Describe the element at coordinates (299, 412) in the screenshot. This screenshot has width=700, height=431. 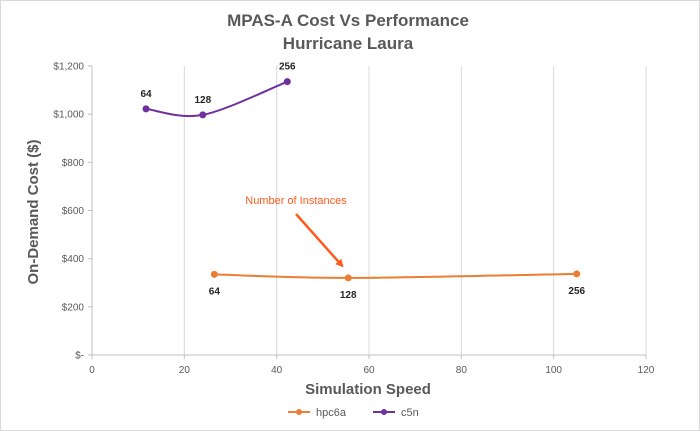
I see `legend-marker-hpc6a` at that location.